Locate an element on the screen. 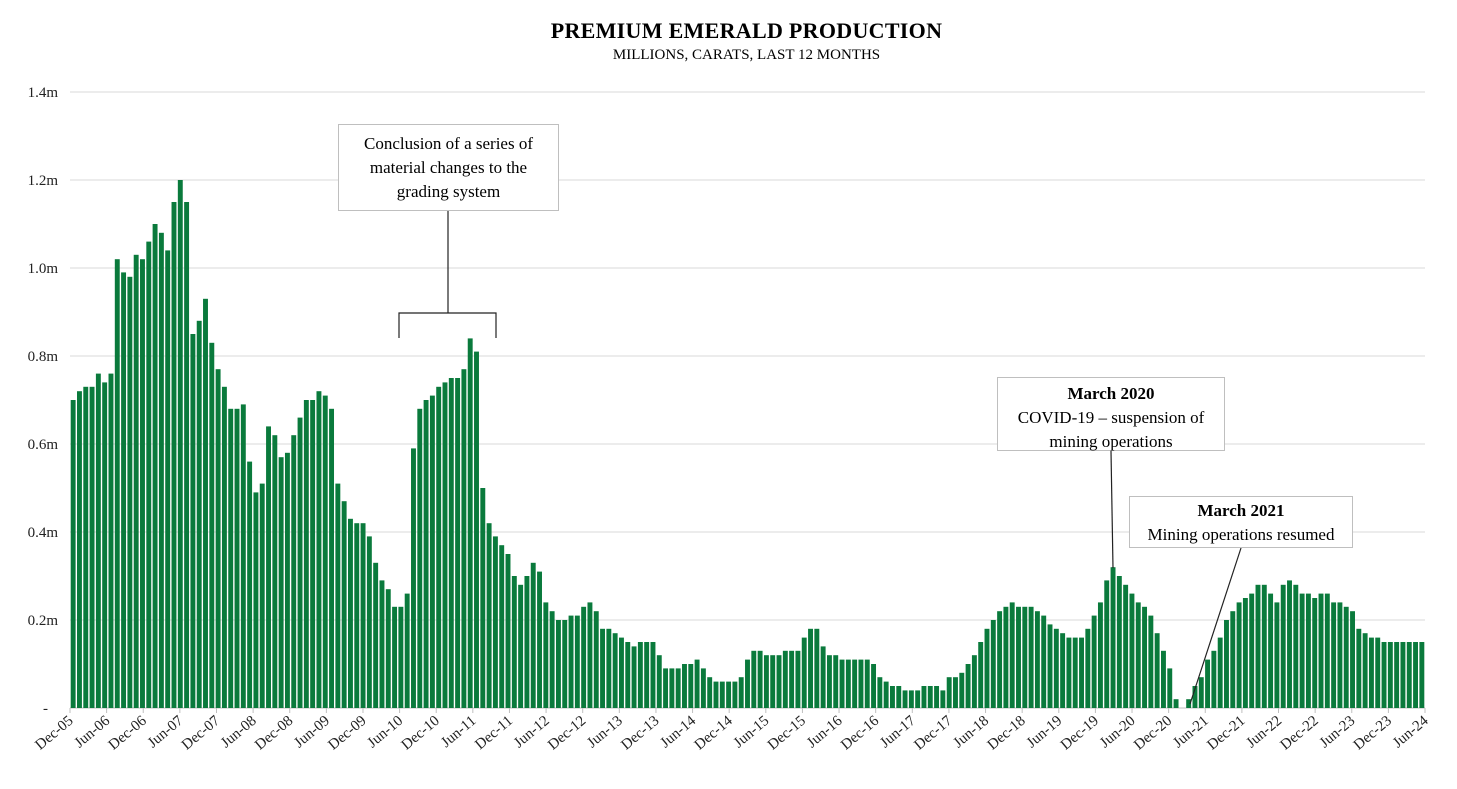 The image size is (1457, 789). x-tick-label: Jun-23 is located at coordinates (1338, 732).